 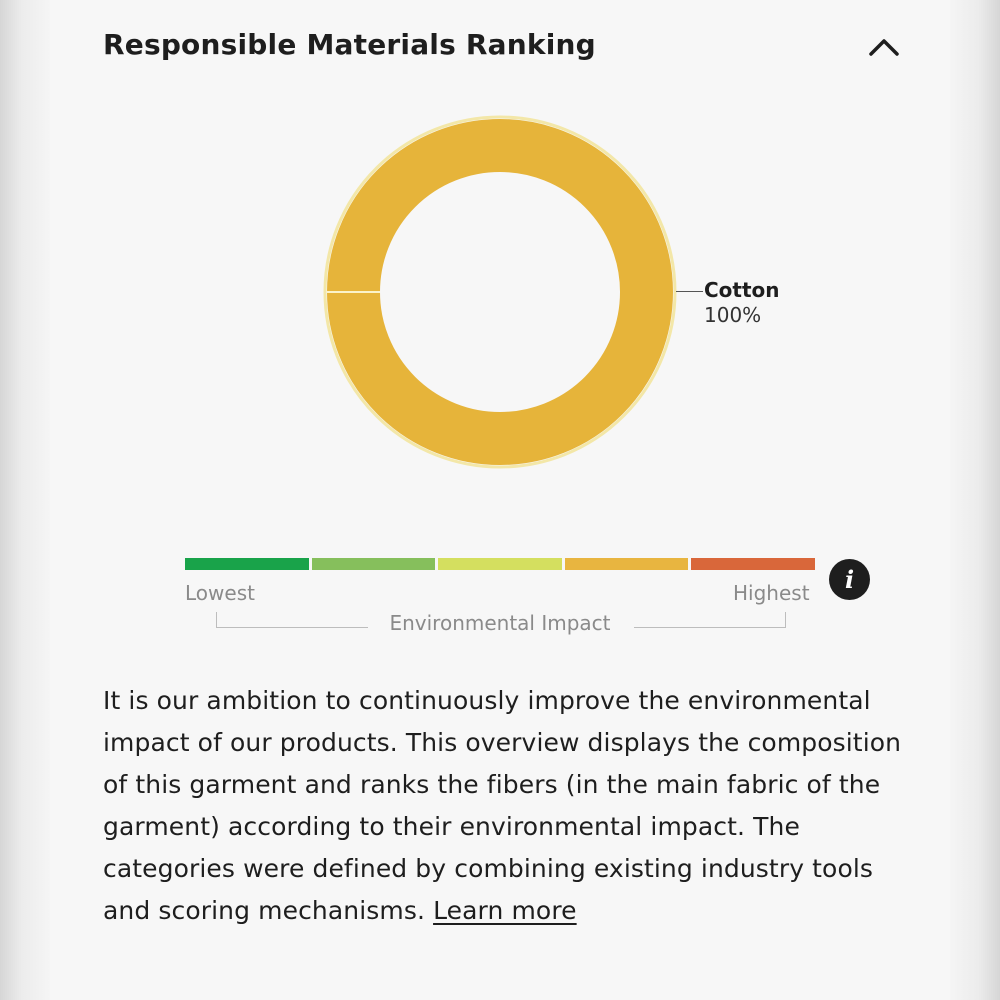 What do you see at coordinates (733, 315) in the screenshot?
I see `slice-percentage: 100%` at bounding box center [733, 315].